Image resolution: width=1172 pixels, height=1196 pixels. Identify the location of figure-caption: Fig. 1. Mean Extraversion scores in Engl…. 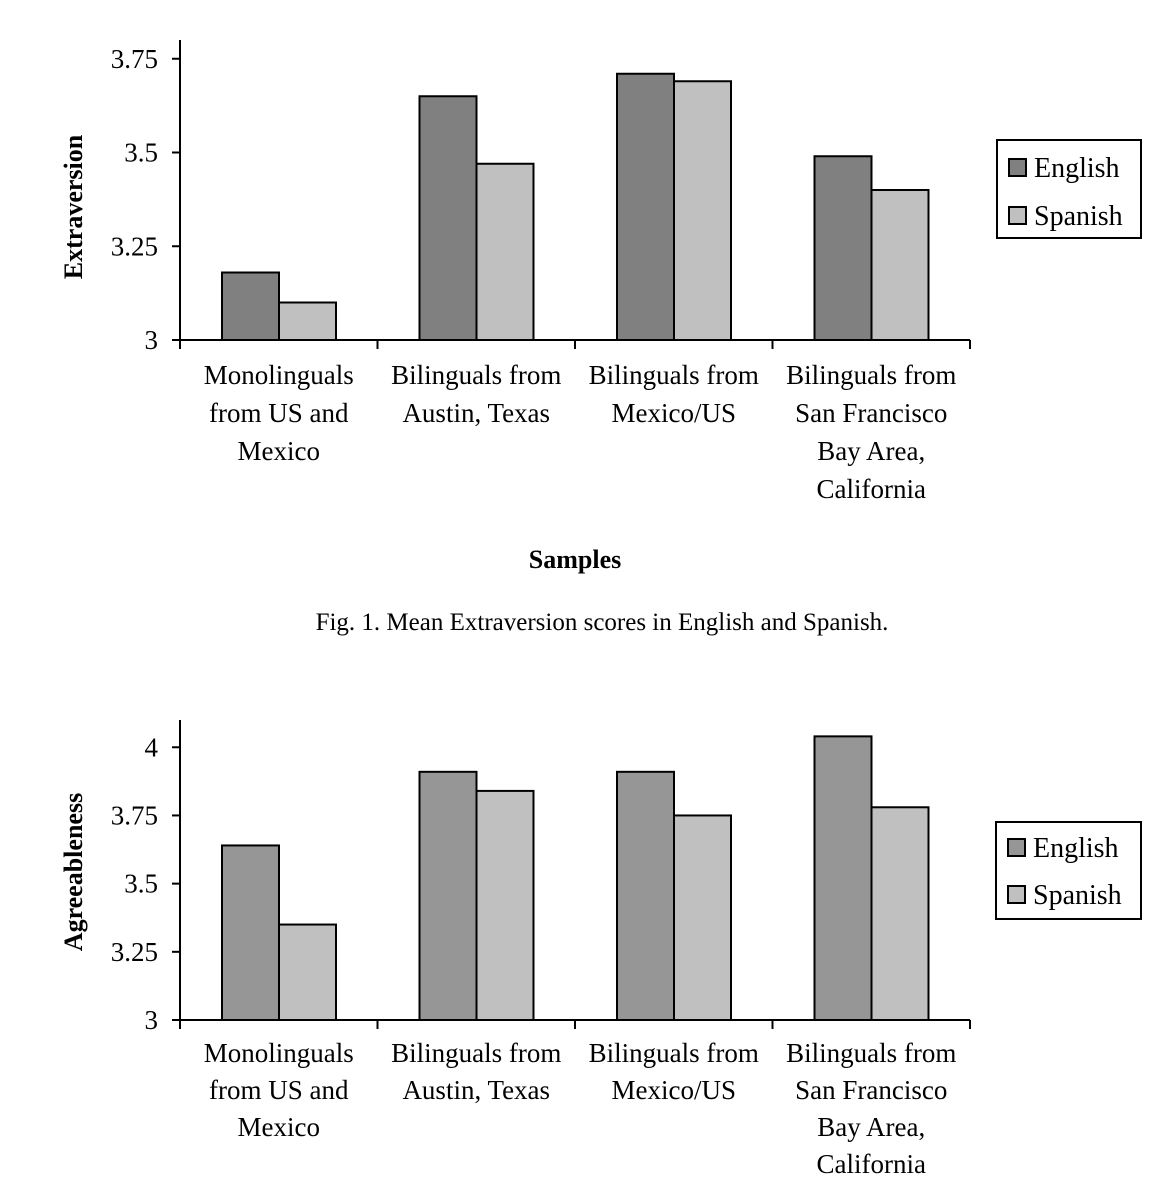
(602, 622).